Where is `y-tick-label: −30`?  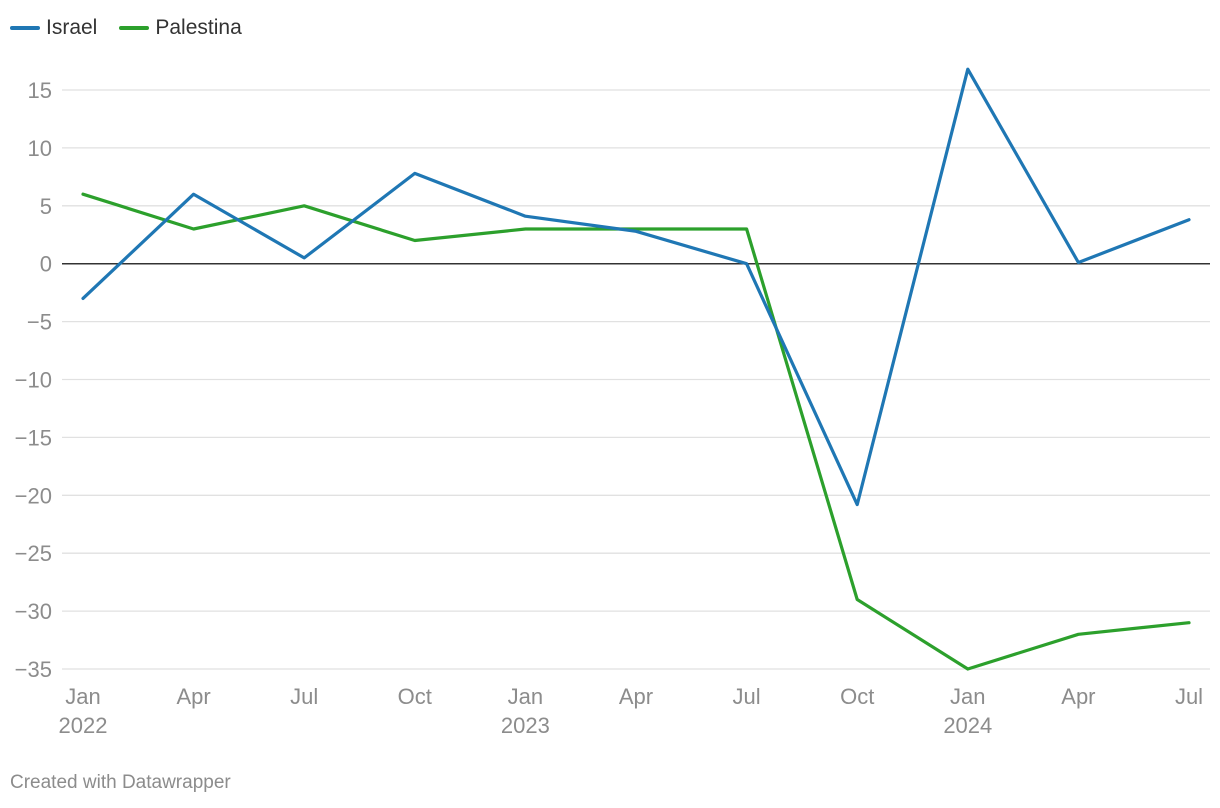 y-tick-label: −30 is located at coordinates (33, 611).